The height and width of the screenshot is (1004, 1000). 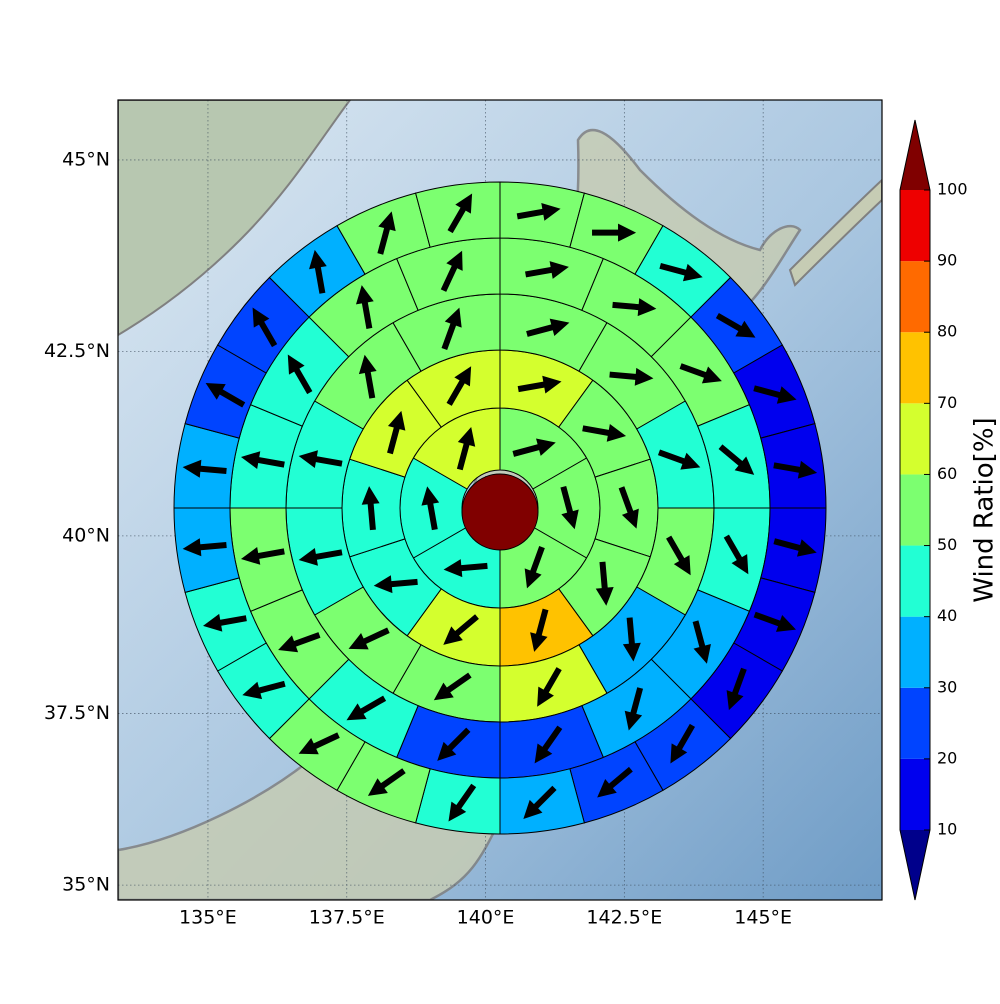 What do you see at coordinates (347, 918) in the screenshot?
I see `x-tick-label: 137.5°E` at bounding box center [347, 918].